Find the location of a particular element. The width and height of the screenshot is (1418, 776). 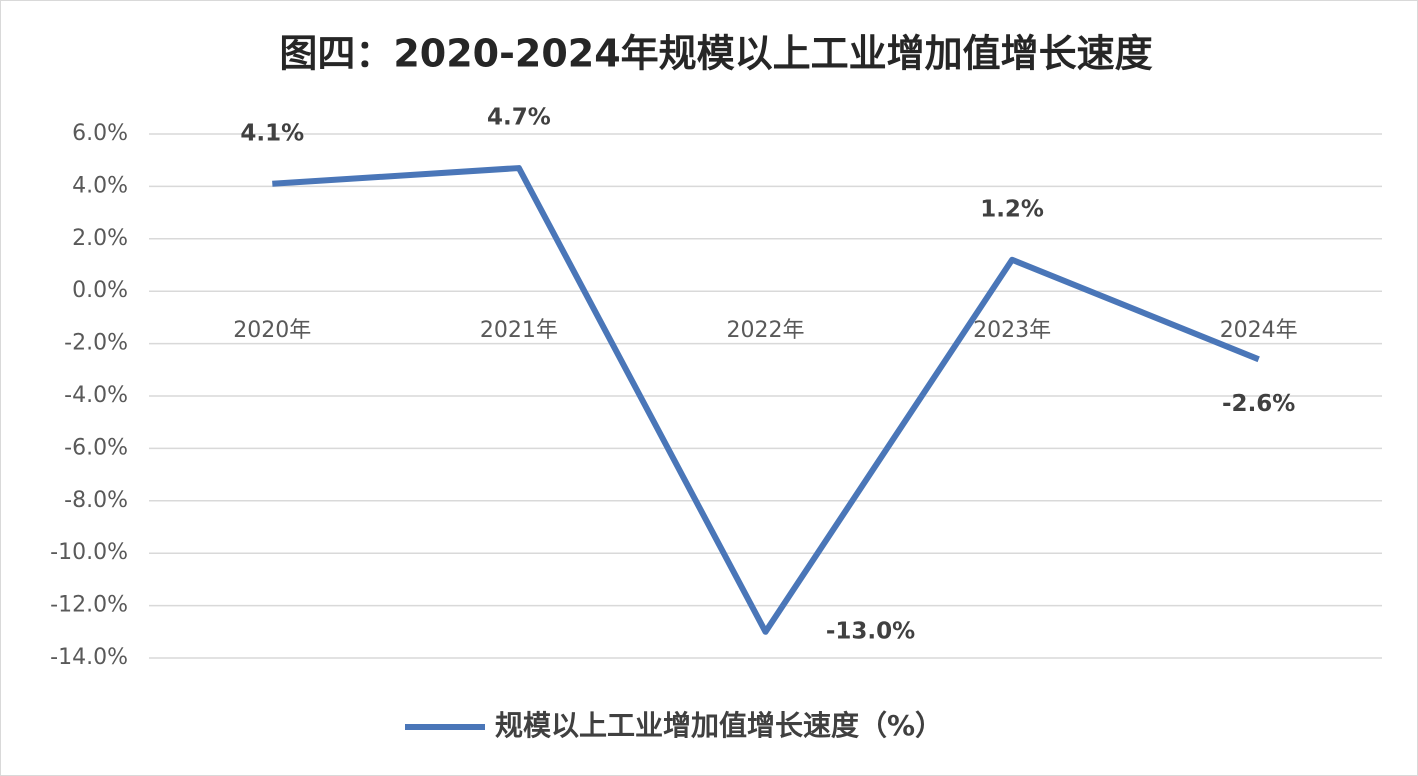

data-label: -2.6% is located at coordinates (1258, 404).